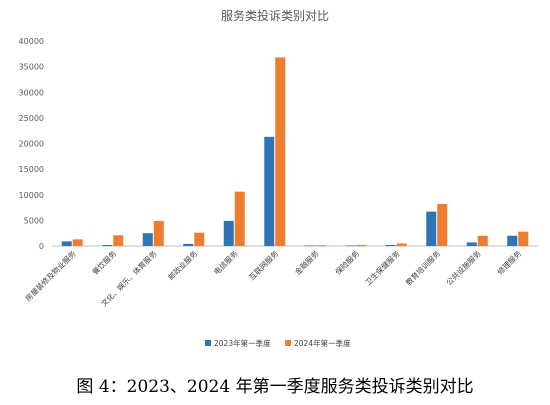 This screenshot has width=550, height=405. I want to click on figure-caption: 图 4：2023、2024 年第一季度服务类投诉类别对比, so click(275, 387).